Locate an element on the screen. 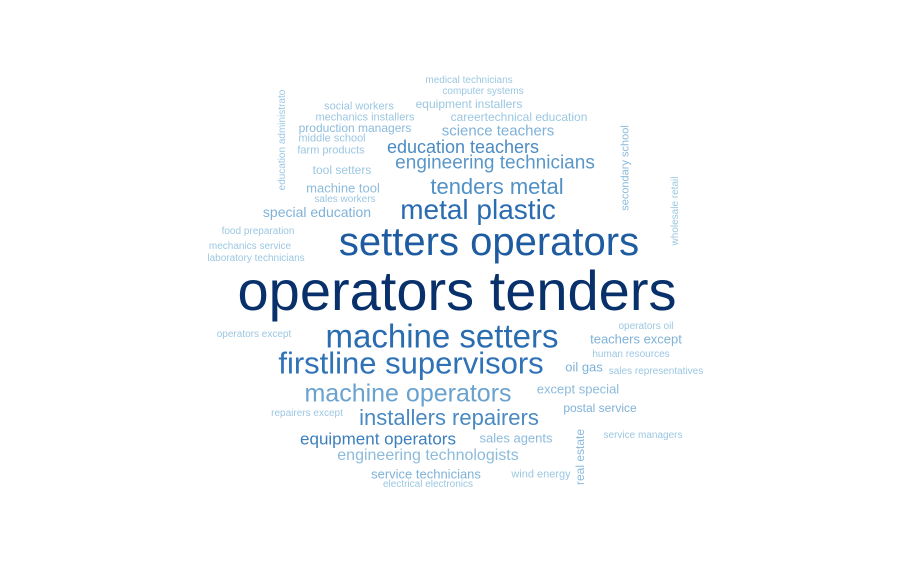  cloud-word: installers repairers is located at coordinates (449, 417).